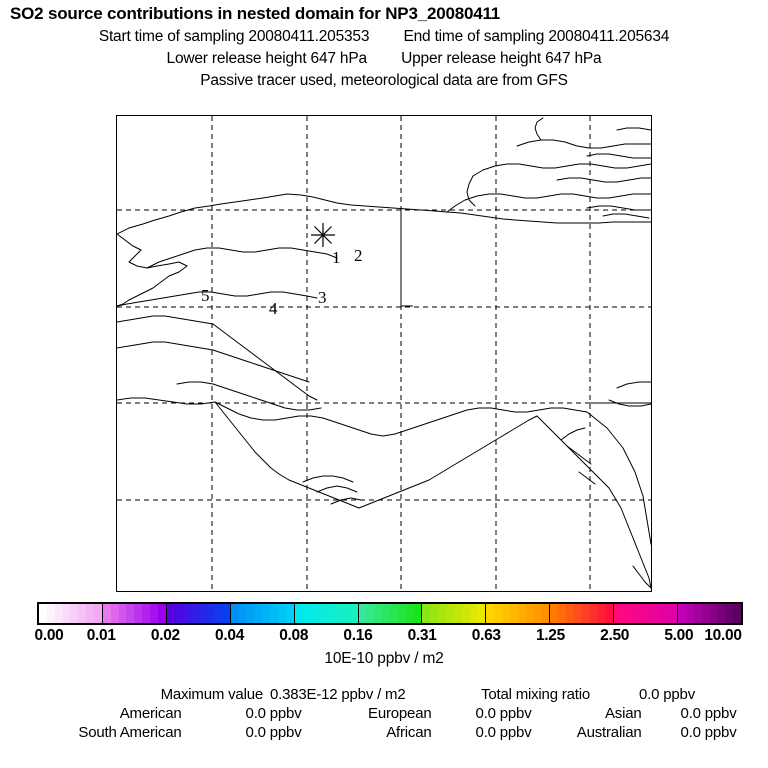 The height and width of the screenshot is (768, 768). Describe the element at coordinates (615, 635) in the screenshot. I see `colorbar-tick-9: 2.50` at that location.